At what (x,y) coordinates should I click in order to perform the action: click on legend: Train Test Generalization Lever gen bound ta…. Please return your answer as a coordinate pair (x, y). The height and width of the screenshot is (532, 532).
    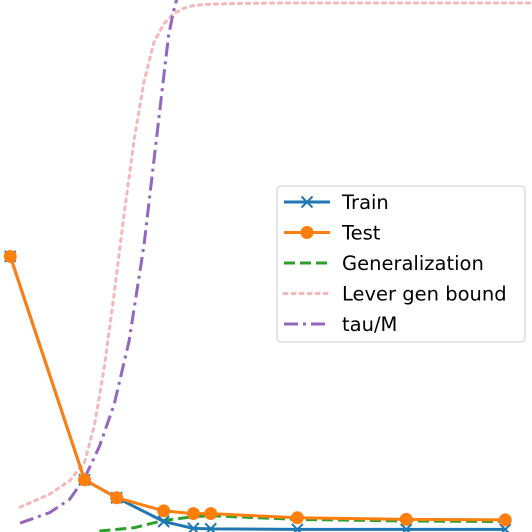
    Looking at the image, I should click on (401, 264).